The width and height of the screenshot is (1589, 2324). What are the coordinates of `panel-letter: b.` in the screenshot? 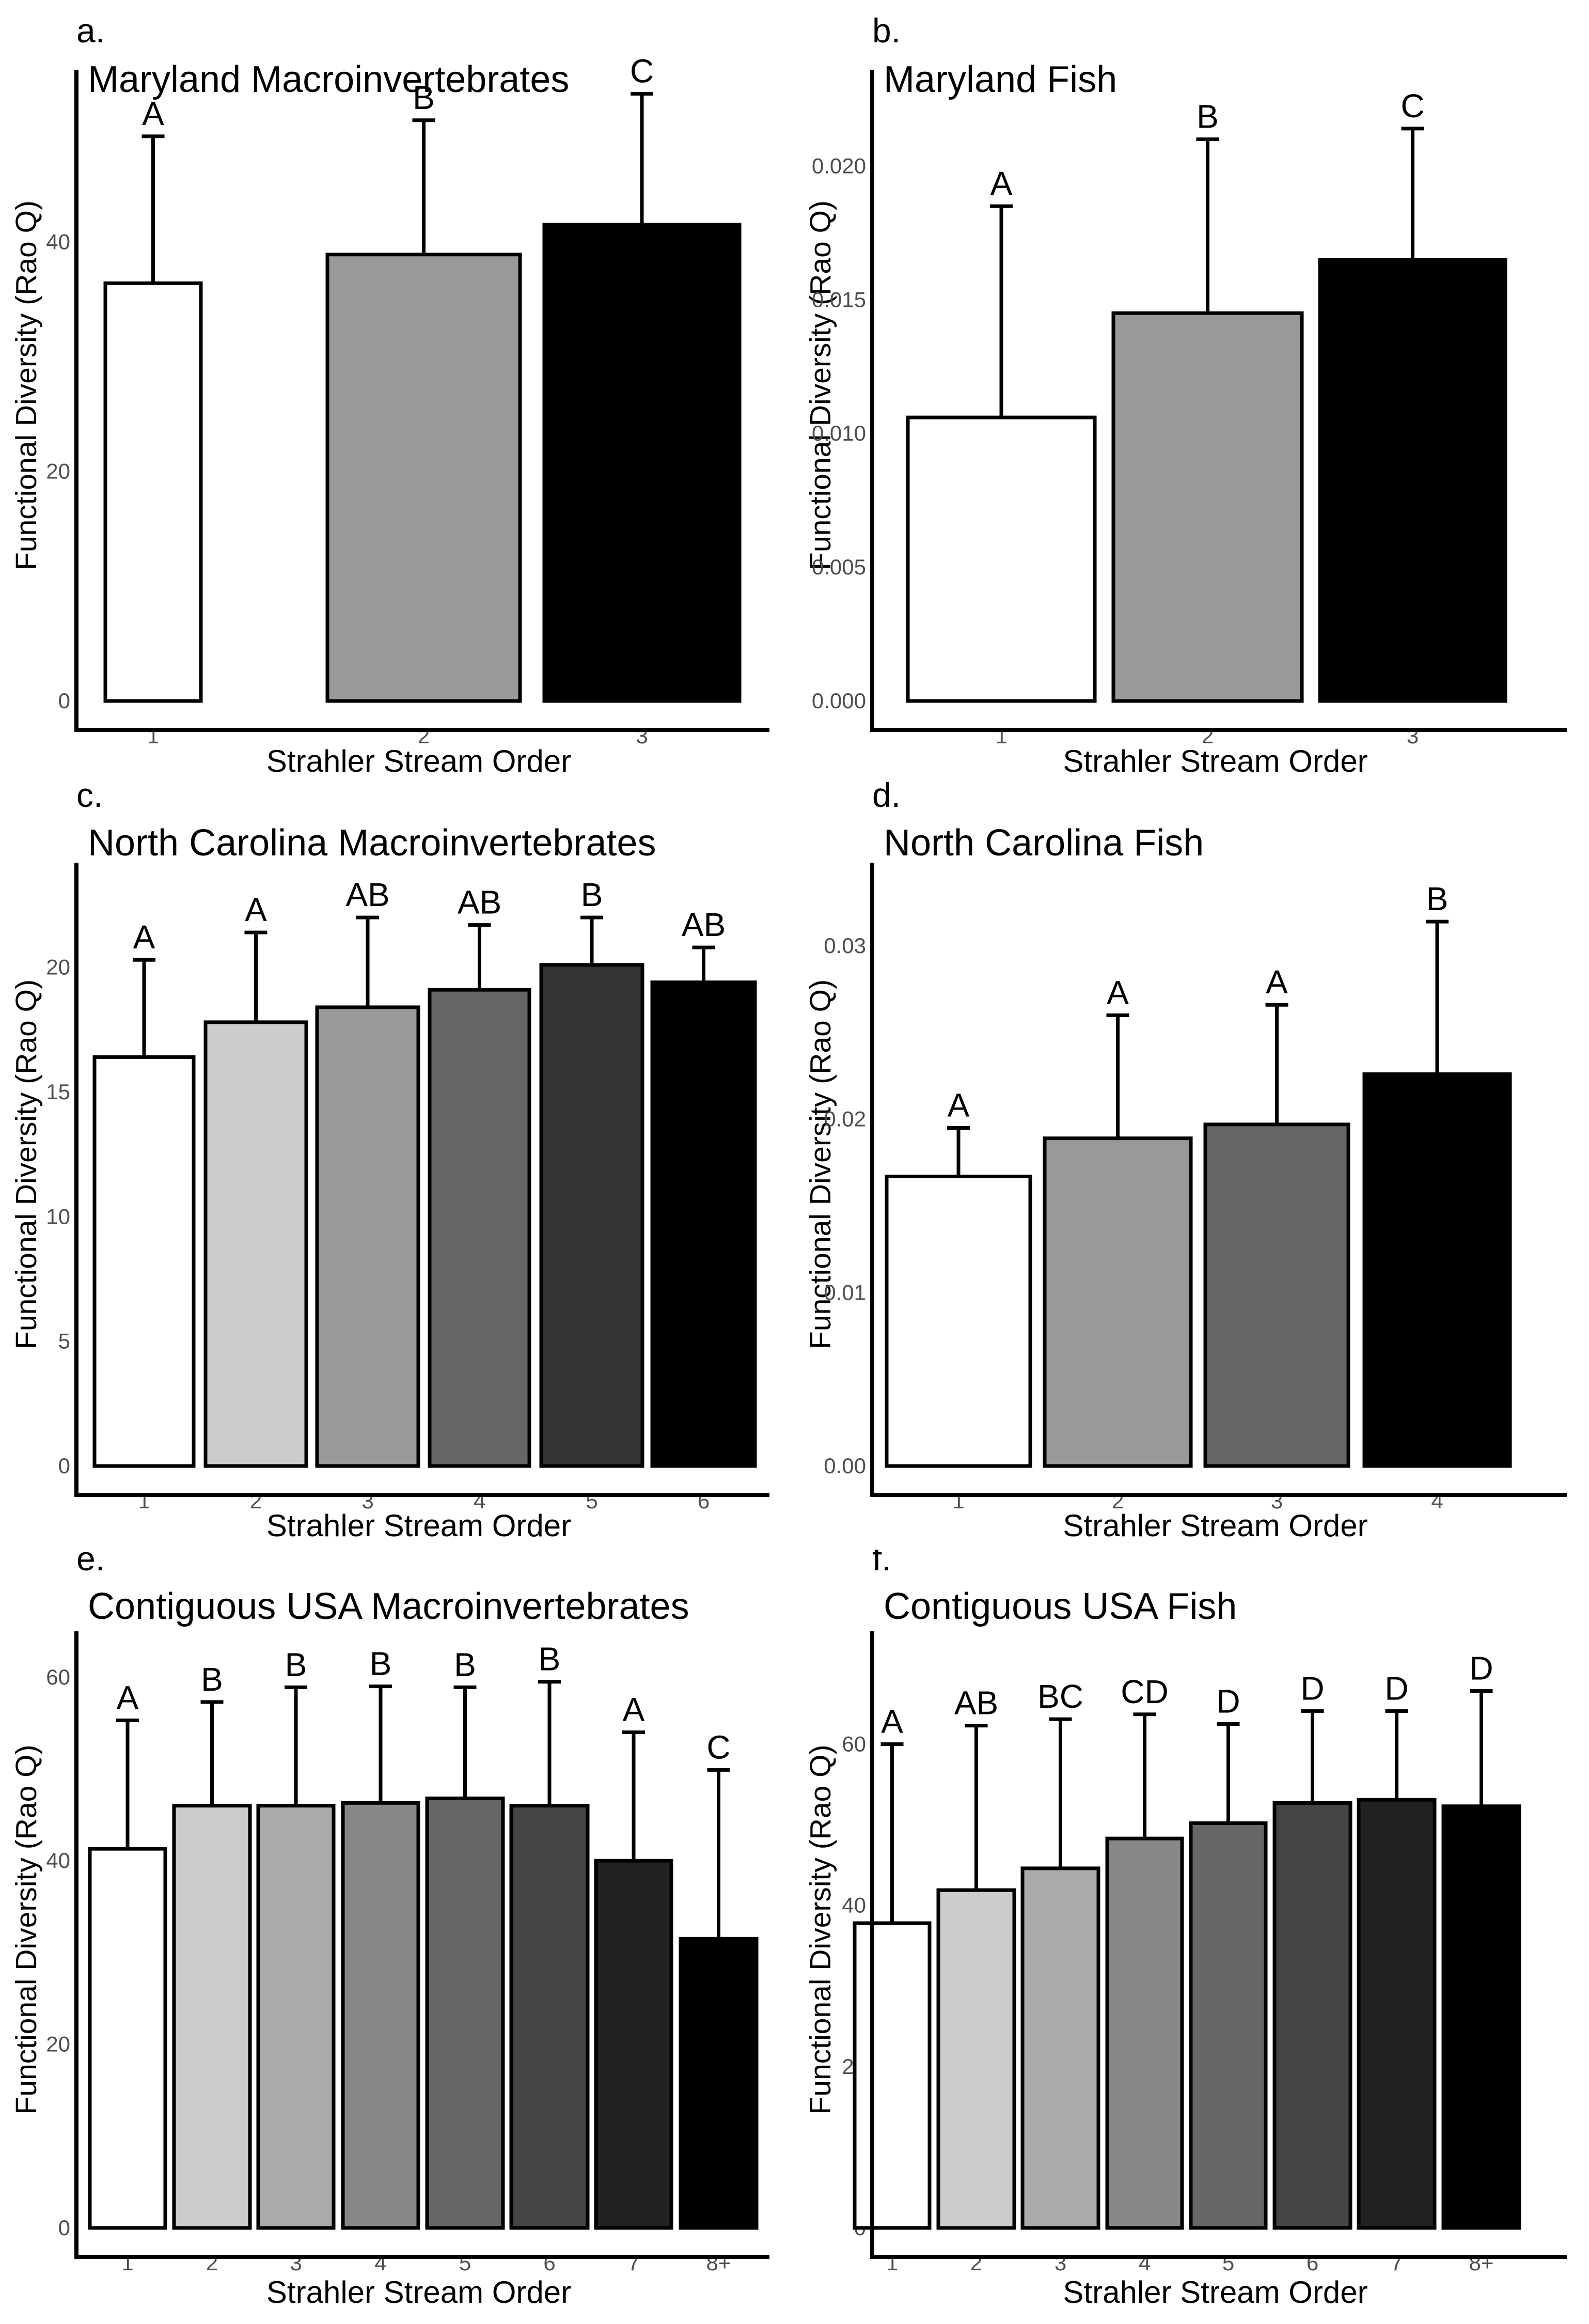 It's located at (886, 31).